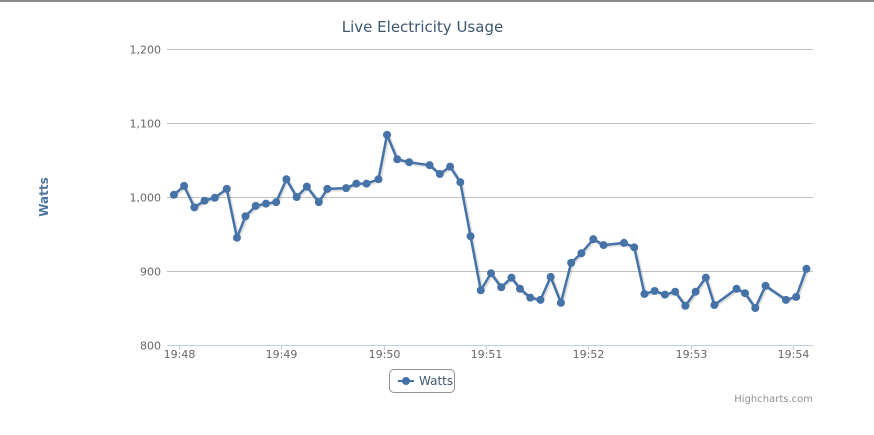 This screenshot has height=435, width=874. Describe the element at coordinates (150, 271) in the screenshot. I see `y-tick-label: 900` at that location.